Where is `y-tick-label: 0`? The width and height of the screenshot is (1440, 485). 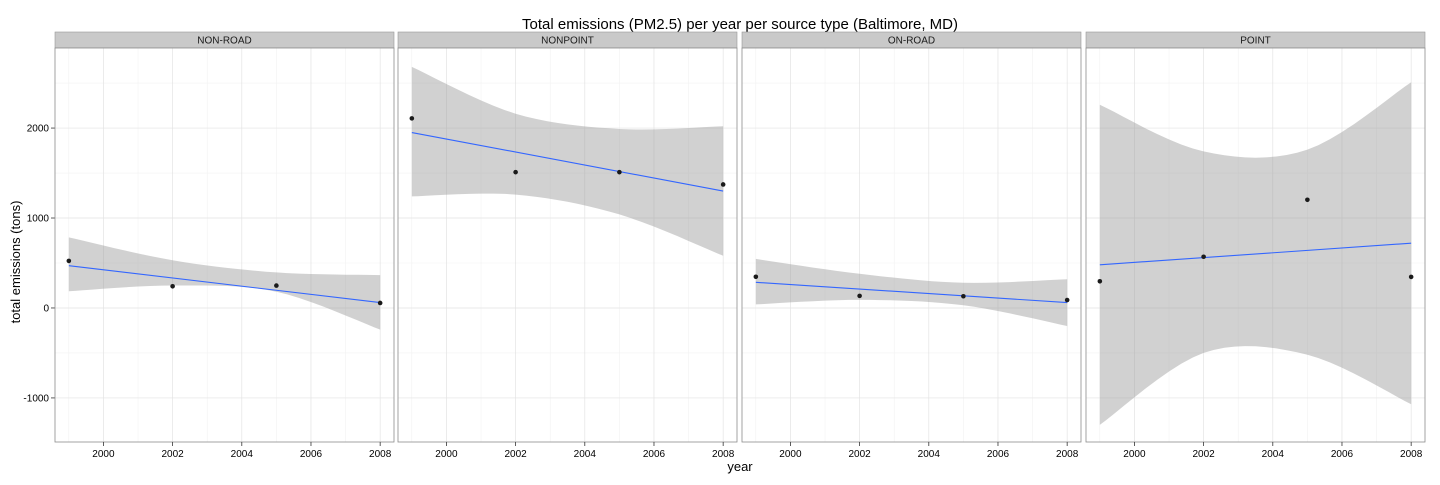
y-tick-label: 0 is located at coordinates (46, 308).